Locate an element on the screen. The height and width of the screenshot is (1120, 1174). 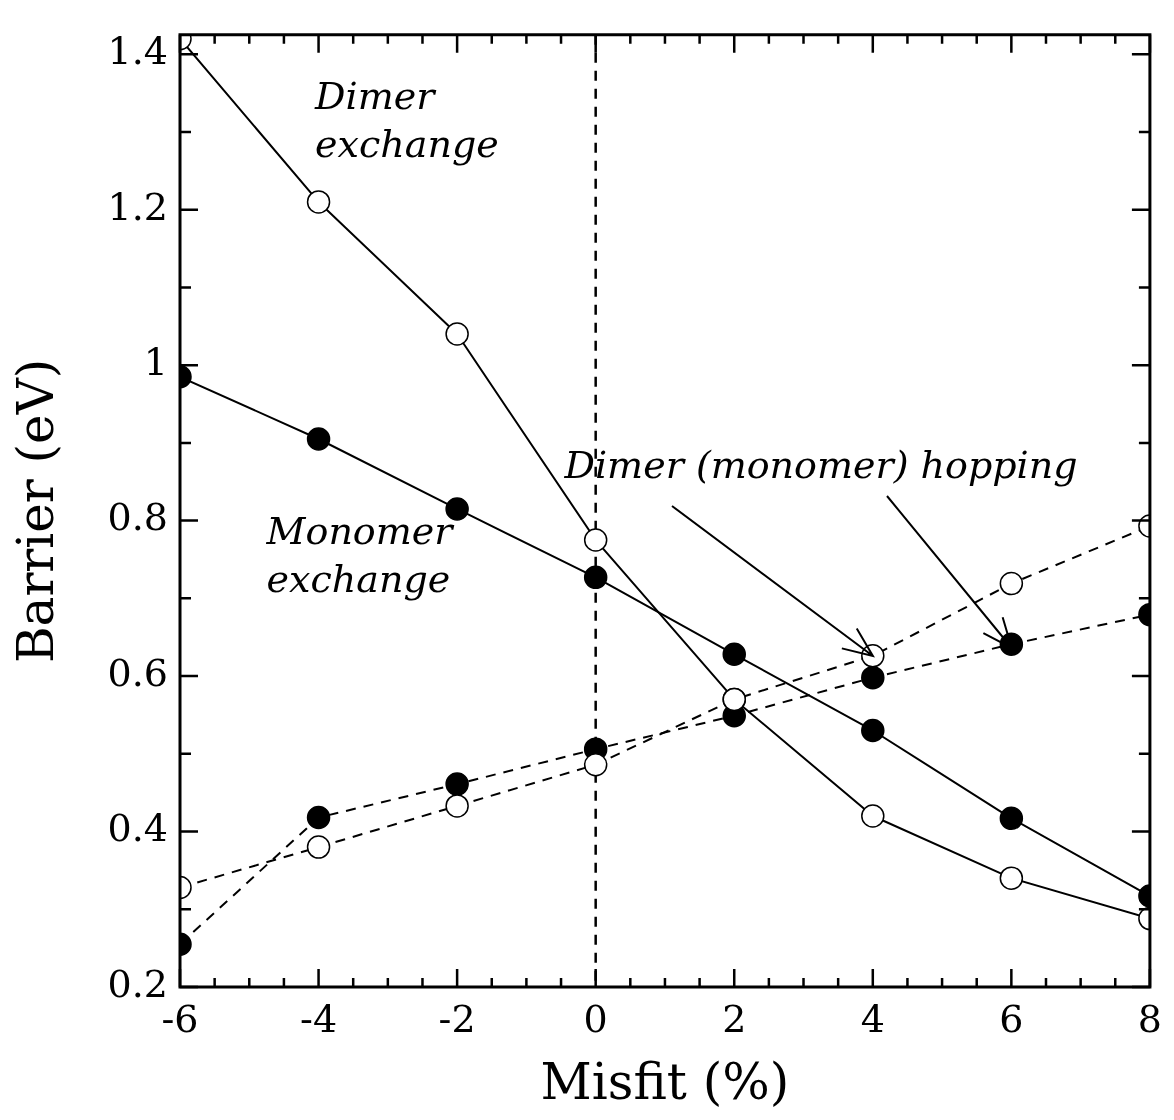
annotation: Dimer (monomer) hopping is located at coordinates (820, 464).